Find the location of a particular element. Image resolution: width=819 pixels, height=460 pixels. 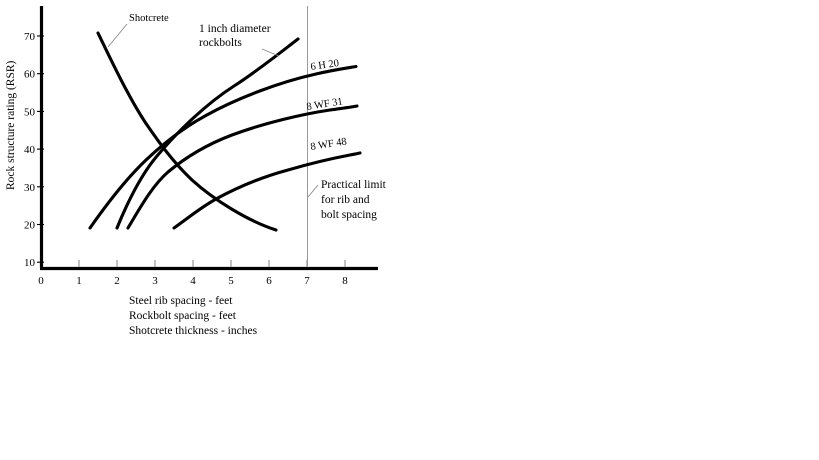

x-tick-label-4: 4 is located at coordinates (193, 281).